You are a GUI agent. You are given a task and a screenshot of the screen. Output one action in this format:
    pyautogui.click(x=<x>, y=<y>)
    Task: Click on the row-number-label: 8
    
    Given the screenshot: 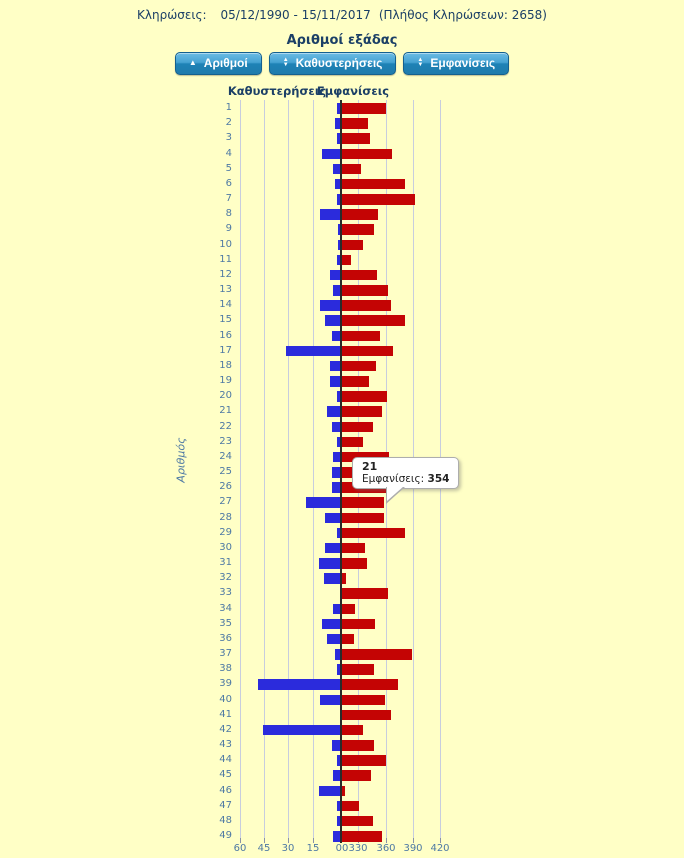 What is the action you would take?
    pyautogui.click(x=228, y=214)
    